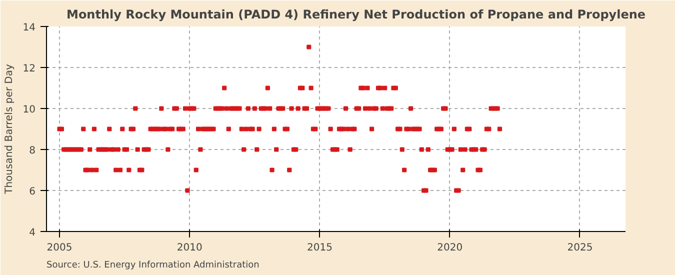 This screenshot has height=275, width=675. What do you see at coordinates (32, 233) in the screenshot?
I see `y-tick-label: 4` at bounding box center [32, 233].